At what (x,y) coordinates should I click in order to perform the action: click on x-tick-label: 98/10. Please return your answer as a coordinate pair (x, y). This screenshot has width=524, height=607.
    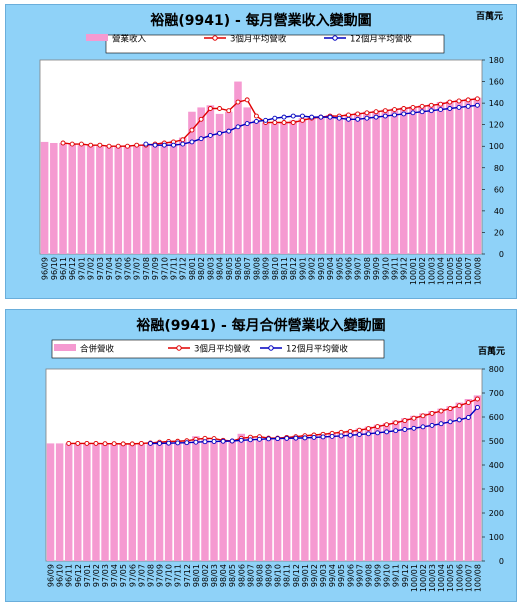
    Looking at the image, I should click on (278, 575).